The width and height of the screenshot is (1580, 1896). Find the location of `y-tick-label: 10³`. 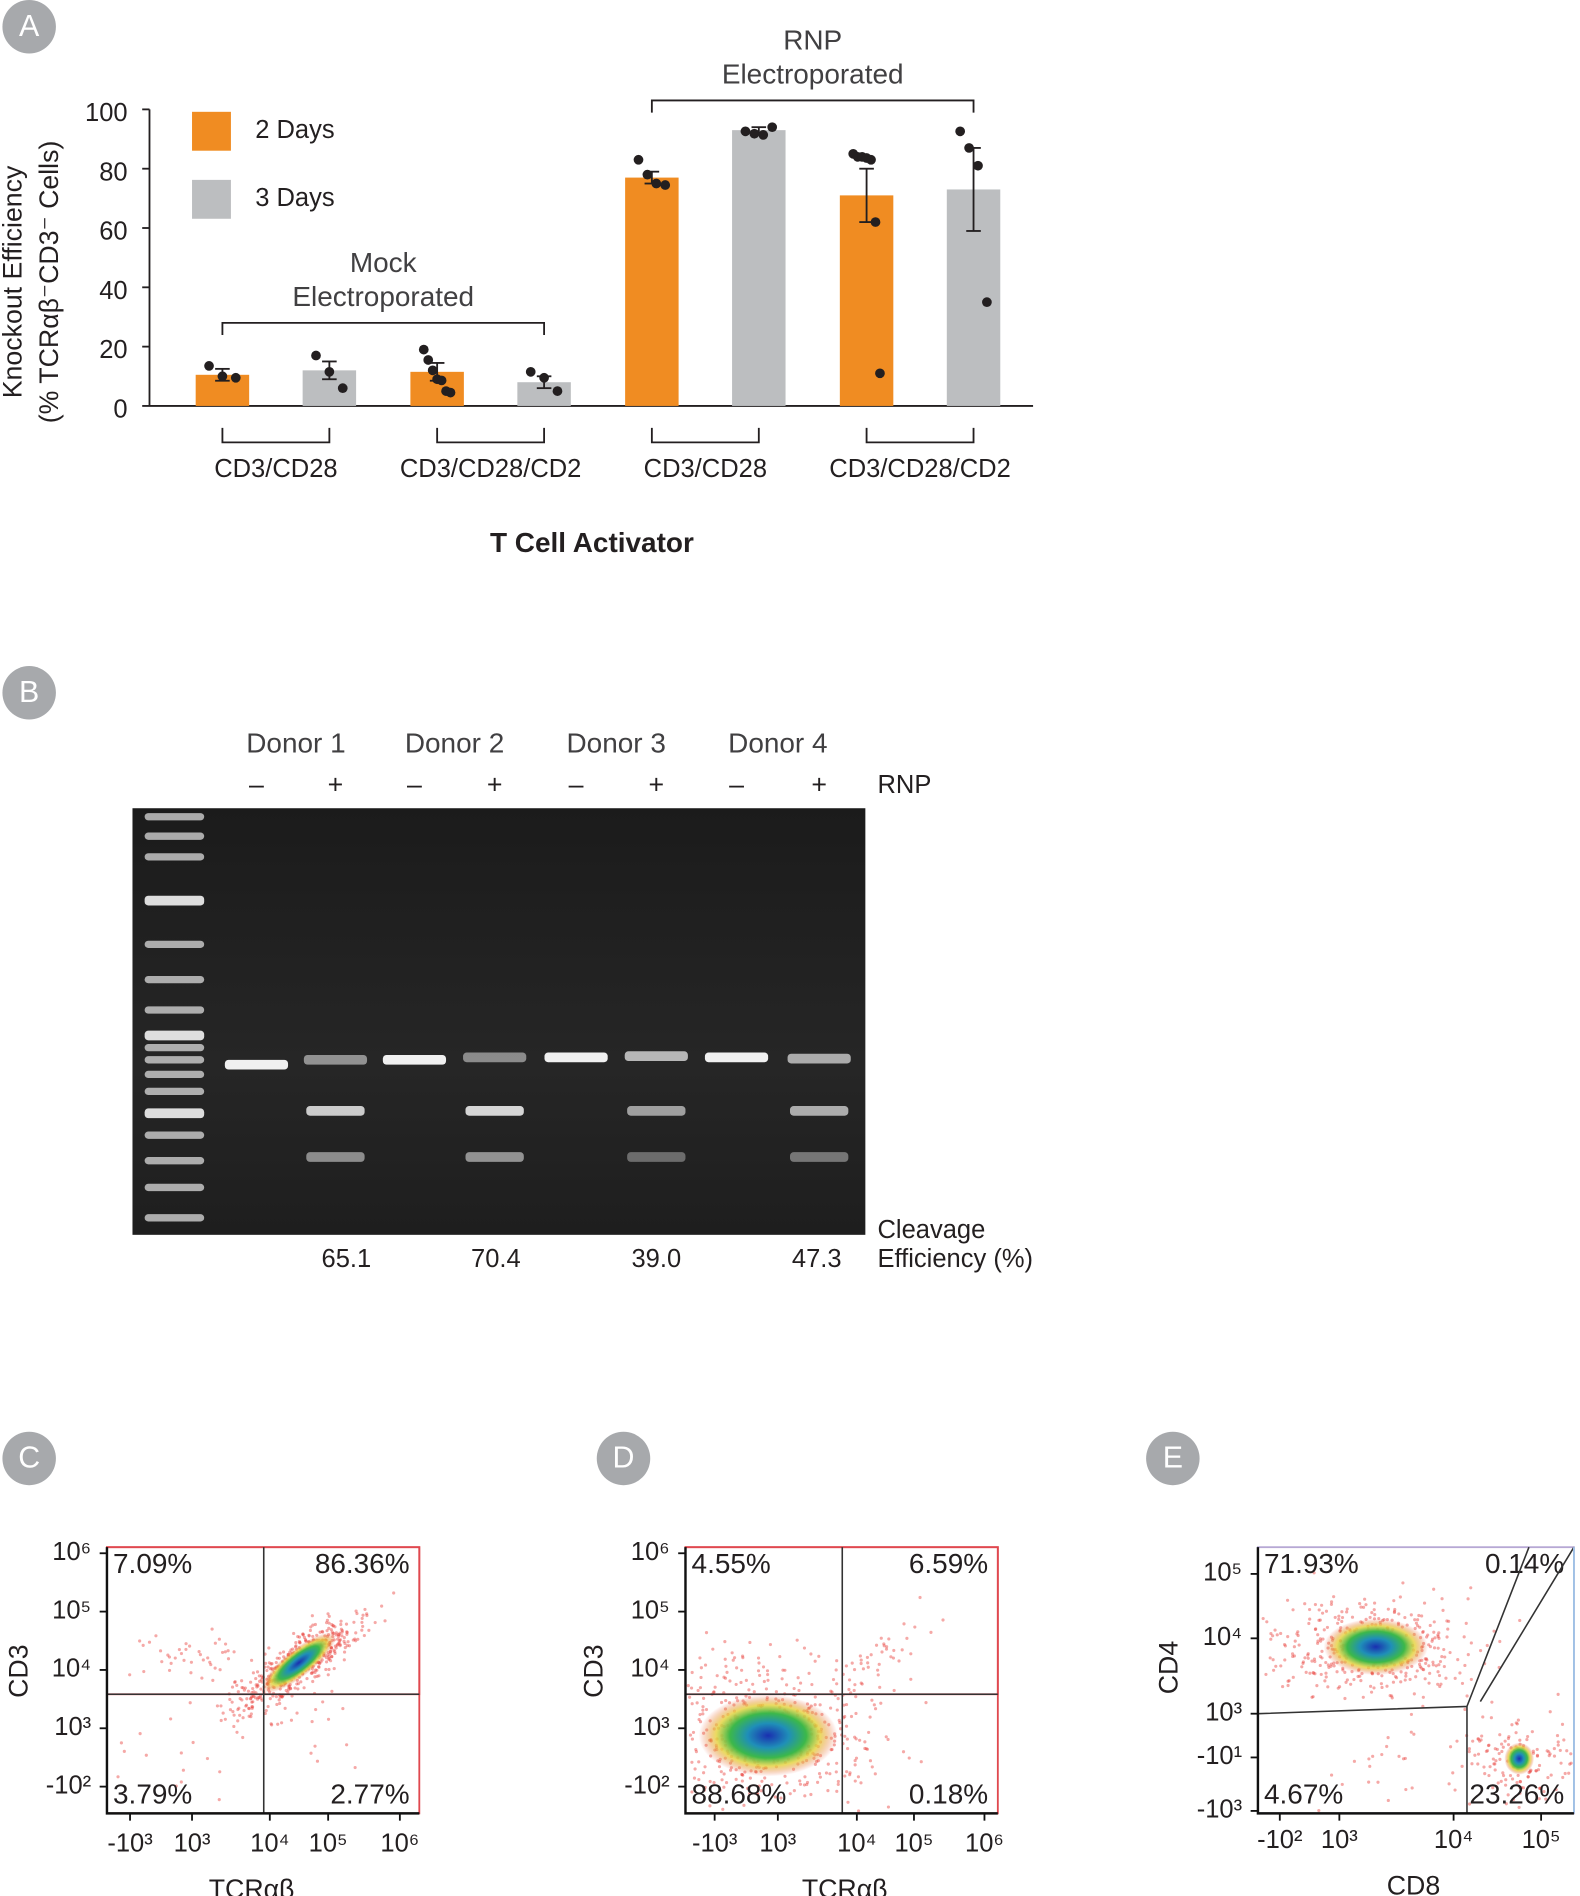

y-tick-label: 10³ is located at coordinates (72, 1727).